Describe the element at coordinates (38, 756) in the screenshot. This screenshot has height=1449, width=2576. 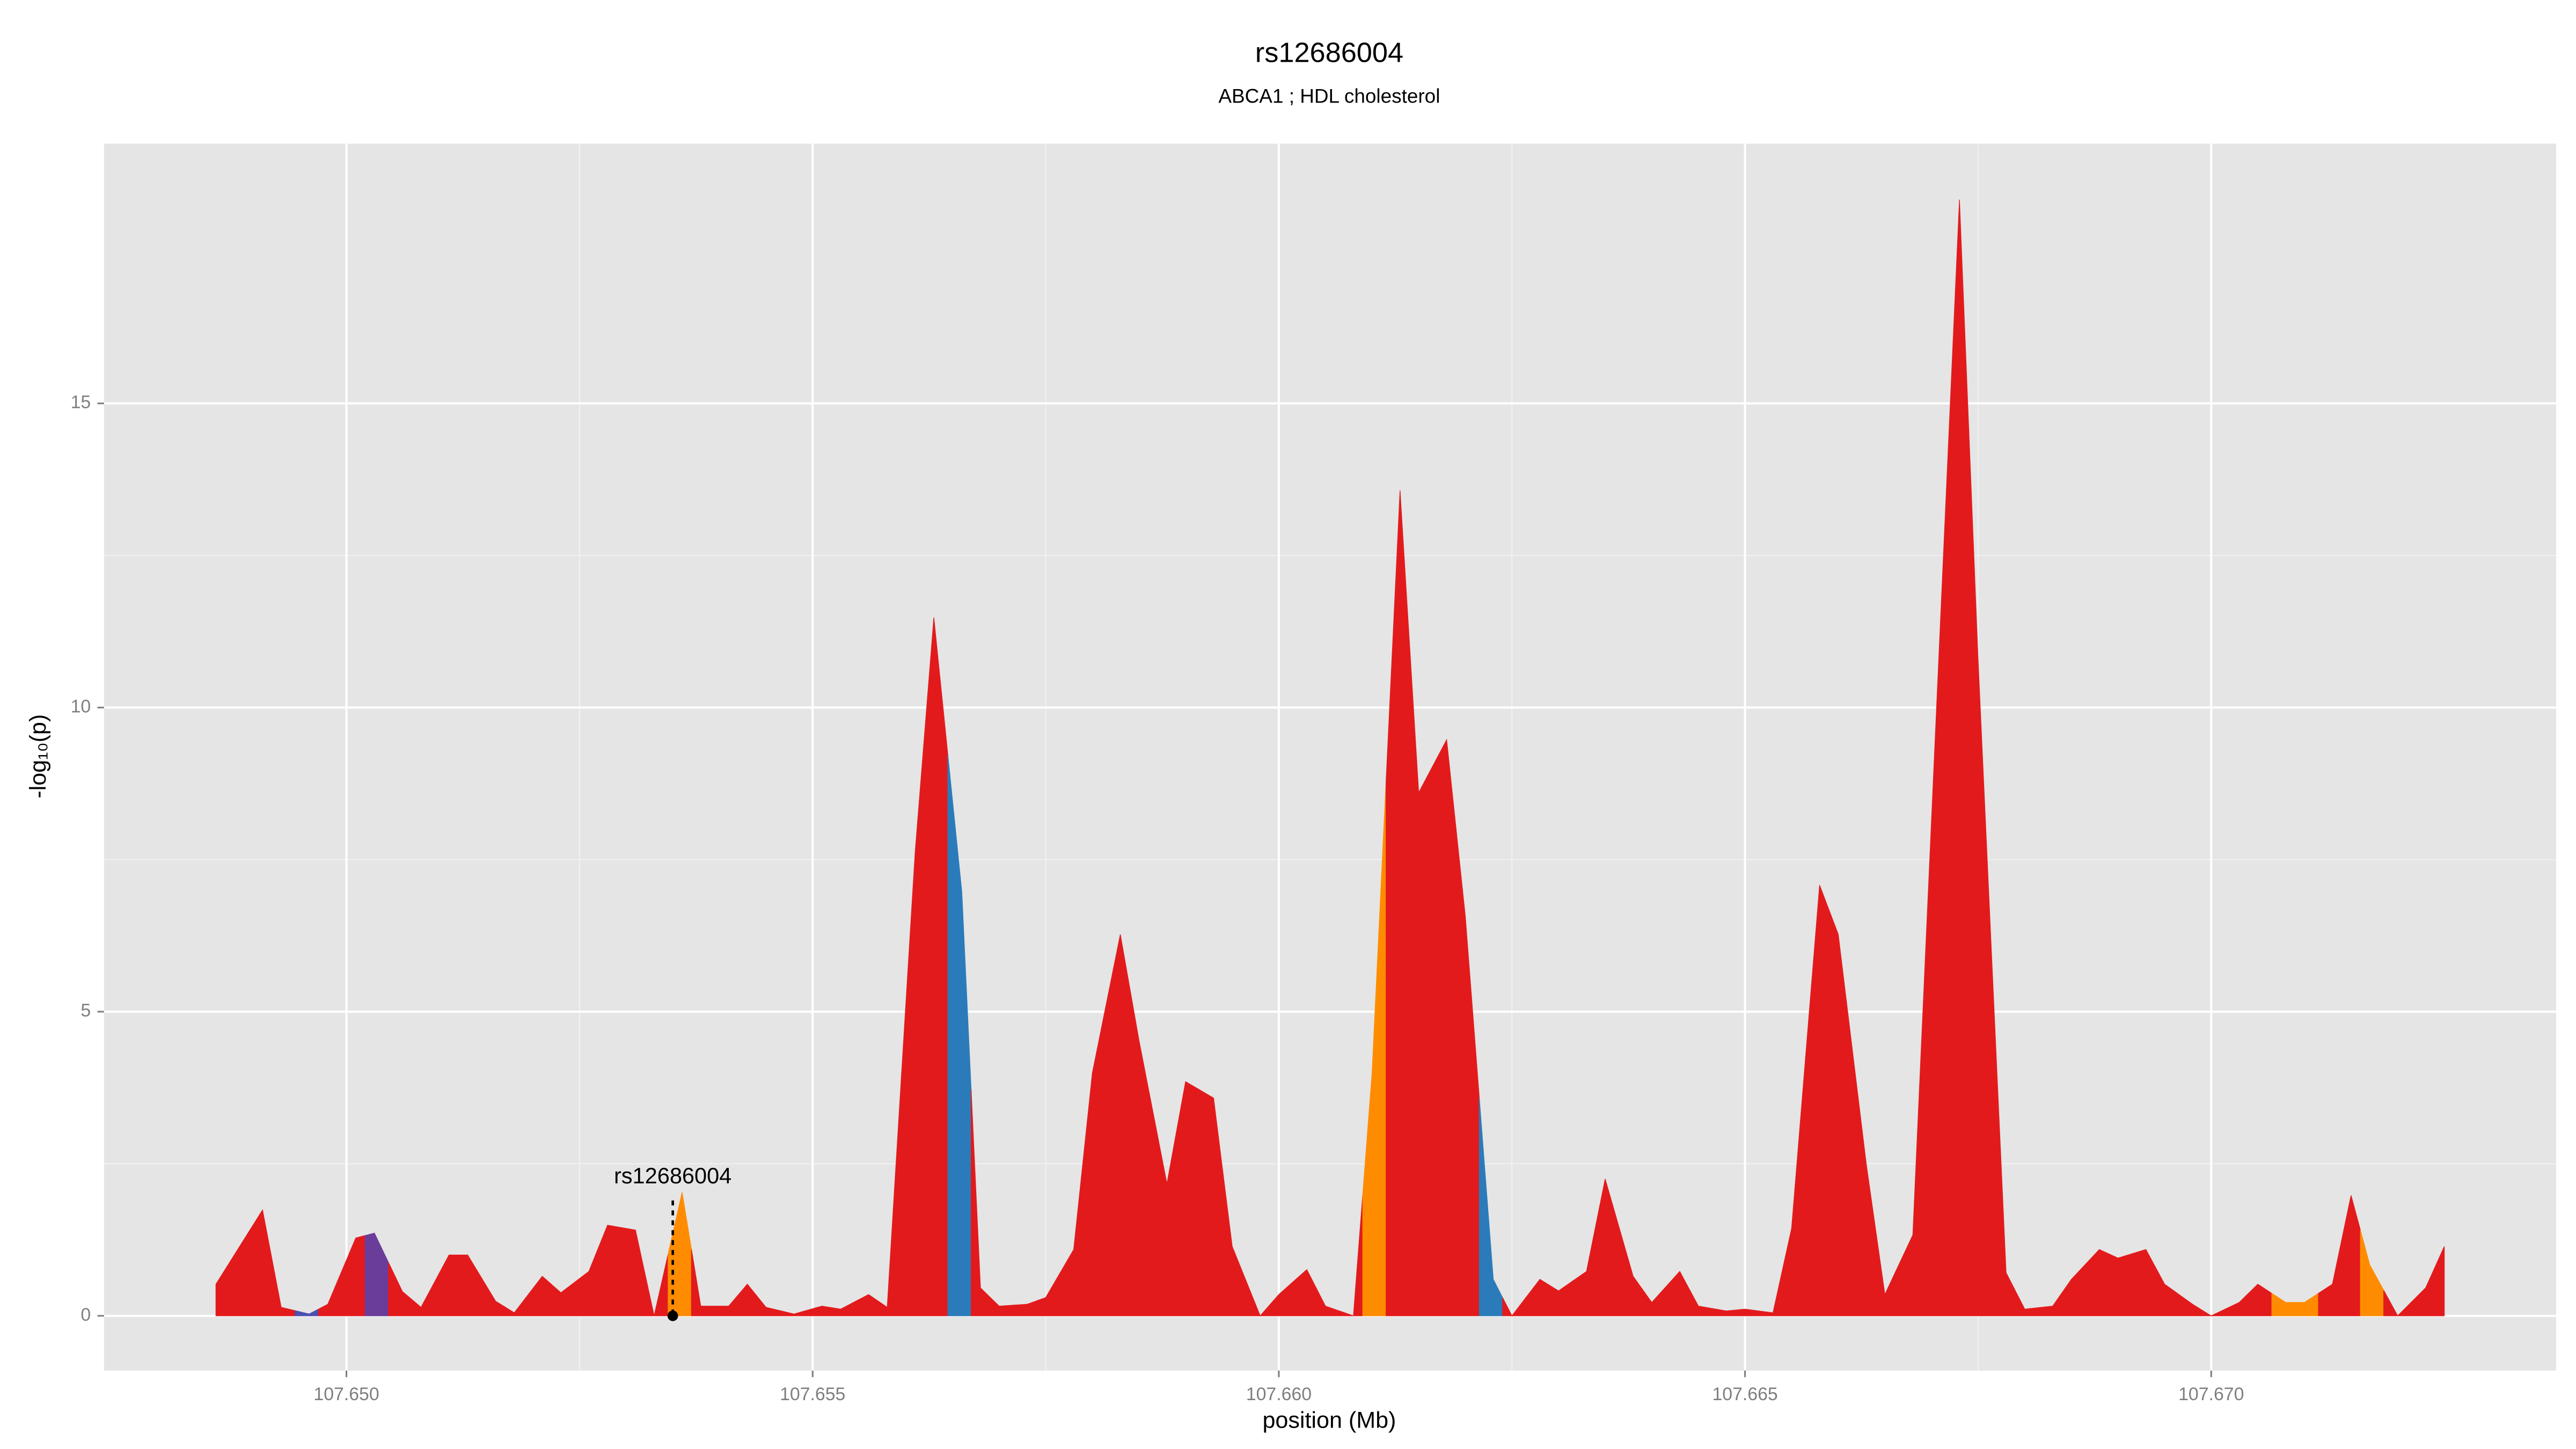
I see `y-axis-title: -log₁₀(p)` at that location.